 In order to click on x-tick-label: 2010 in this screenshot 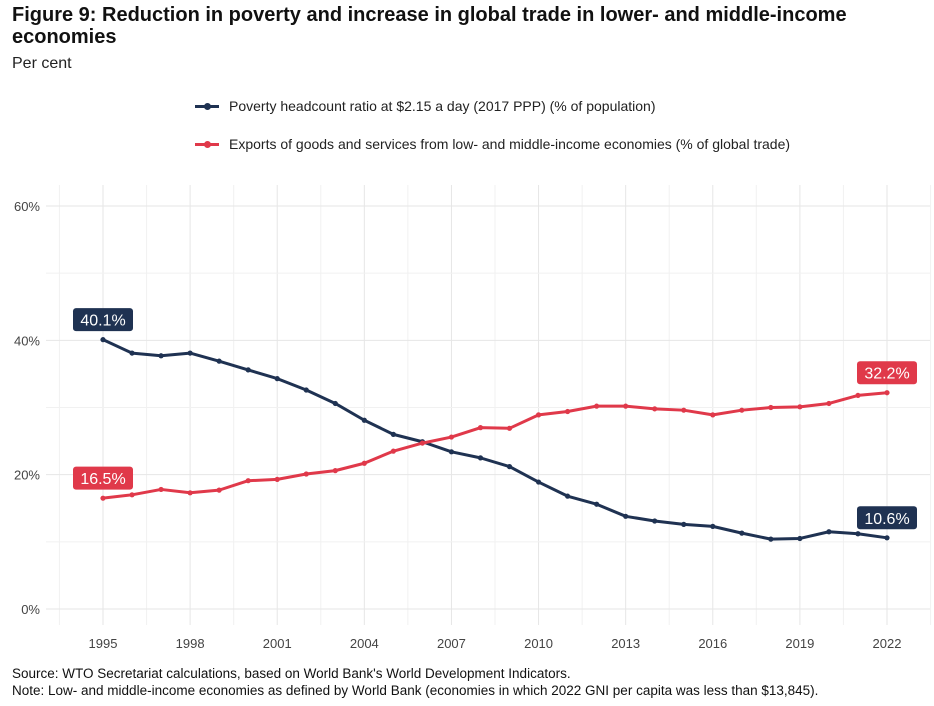, I will do `click(538, 643)`.